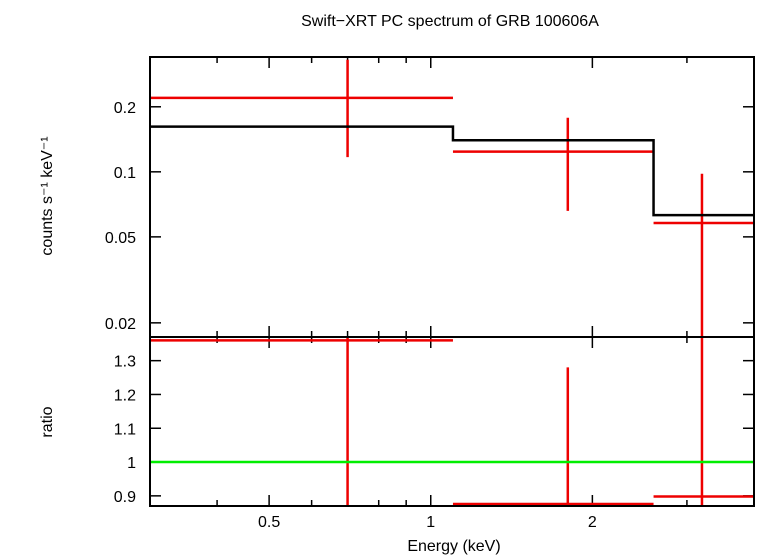 This screenshot has width=758, height=556. I want to click on top-y-axis-title: counts s⁻¹ keV⁻¹, so click(47, 195).